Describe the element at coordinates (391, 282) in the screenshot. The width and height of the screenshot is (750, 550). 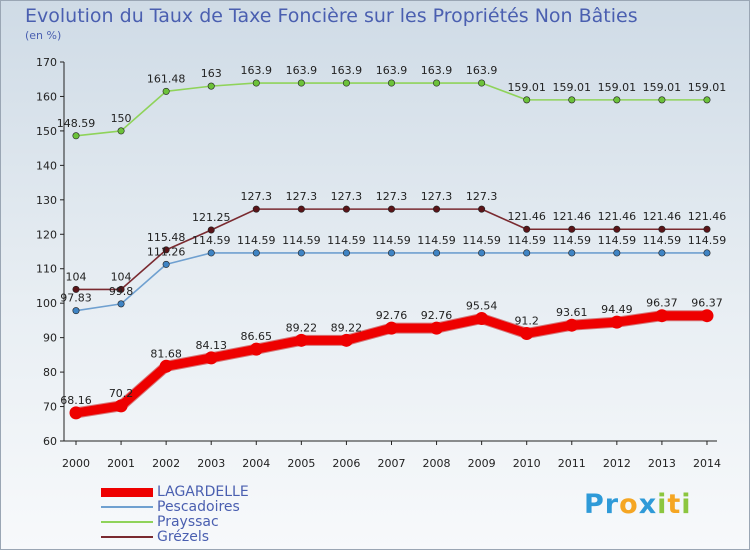
I see `series-line` at that location.